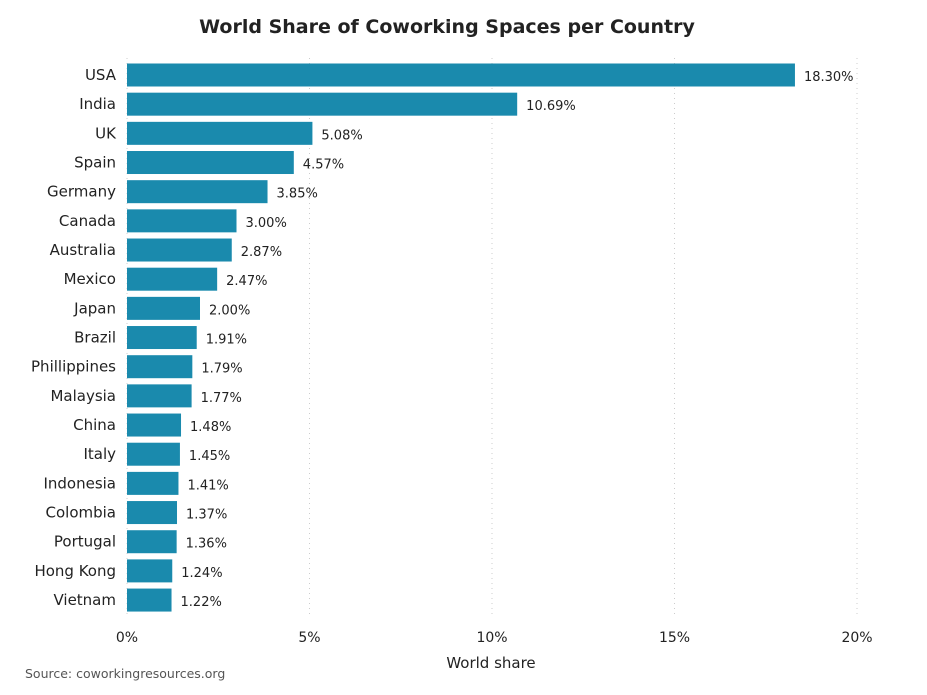  I want to click on category-label: China, so click(94, 425).